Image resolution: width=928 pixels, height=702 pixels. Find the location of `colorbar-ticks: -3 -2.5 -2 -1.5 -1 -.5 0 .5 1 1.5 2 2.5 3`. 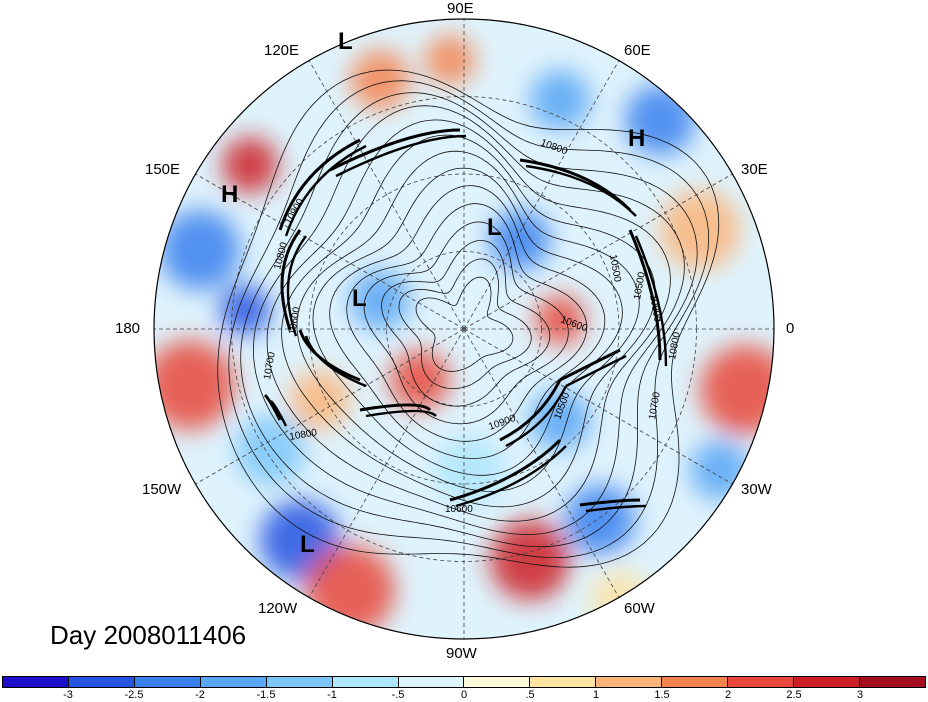

colorbar-ticks: -3 -2.5 -2 -1.5 -1 -.5 0 .5 1 1.5 2 2.5 3 is located at coordinates (464, 695).